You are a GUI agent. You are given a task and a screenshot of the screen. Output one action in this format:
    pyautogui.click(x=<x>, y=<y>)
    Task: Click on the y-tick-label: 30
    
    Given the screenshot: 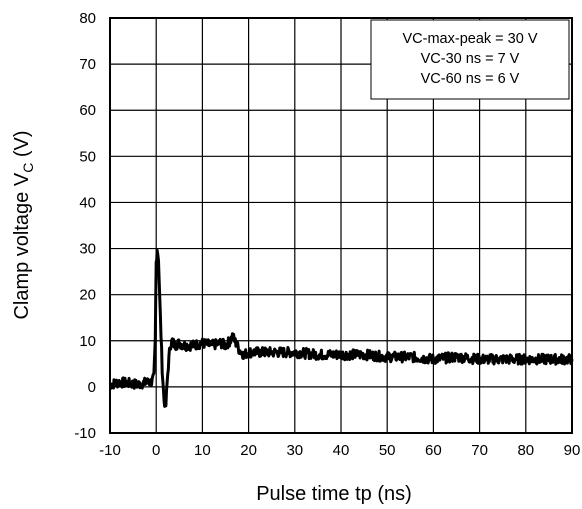 What is the action you would take?
    pyautogui.click(x=87, y=249)
    